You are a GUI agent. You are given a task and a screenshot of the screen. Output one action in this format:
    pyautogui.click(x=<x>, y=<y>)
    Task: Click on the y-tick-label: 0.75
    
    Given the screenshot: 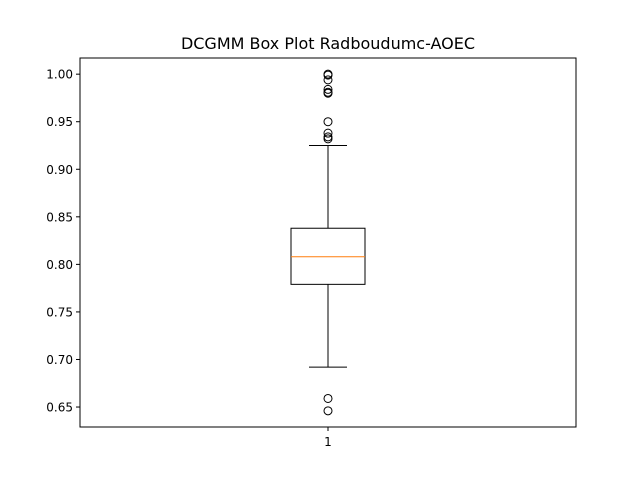 What is the action you would take?
    pyautogui.click(x=59, y=312)
    